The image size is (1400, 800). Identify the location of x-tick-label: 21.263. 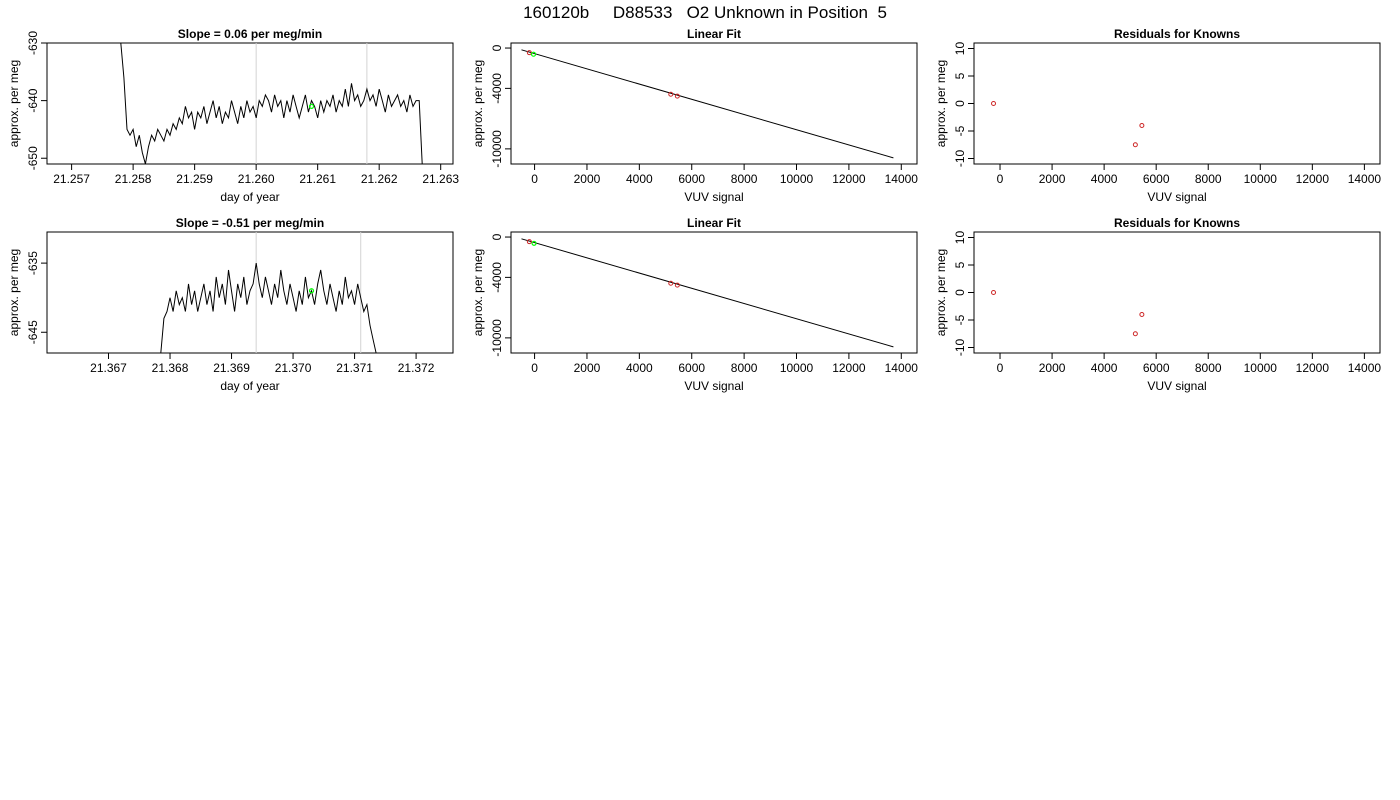
(440, 179).